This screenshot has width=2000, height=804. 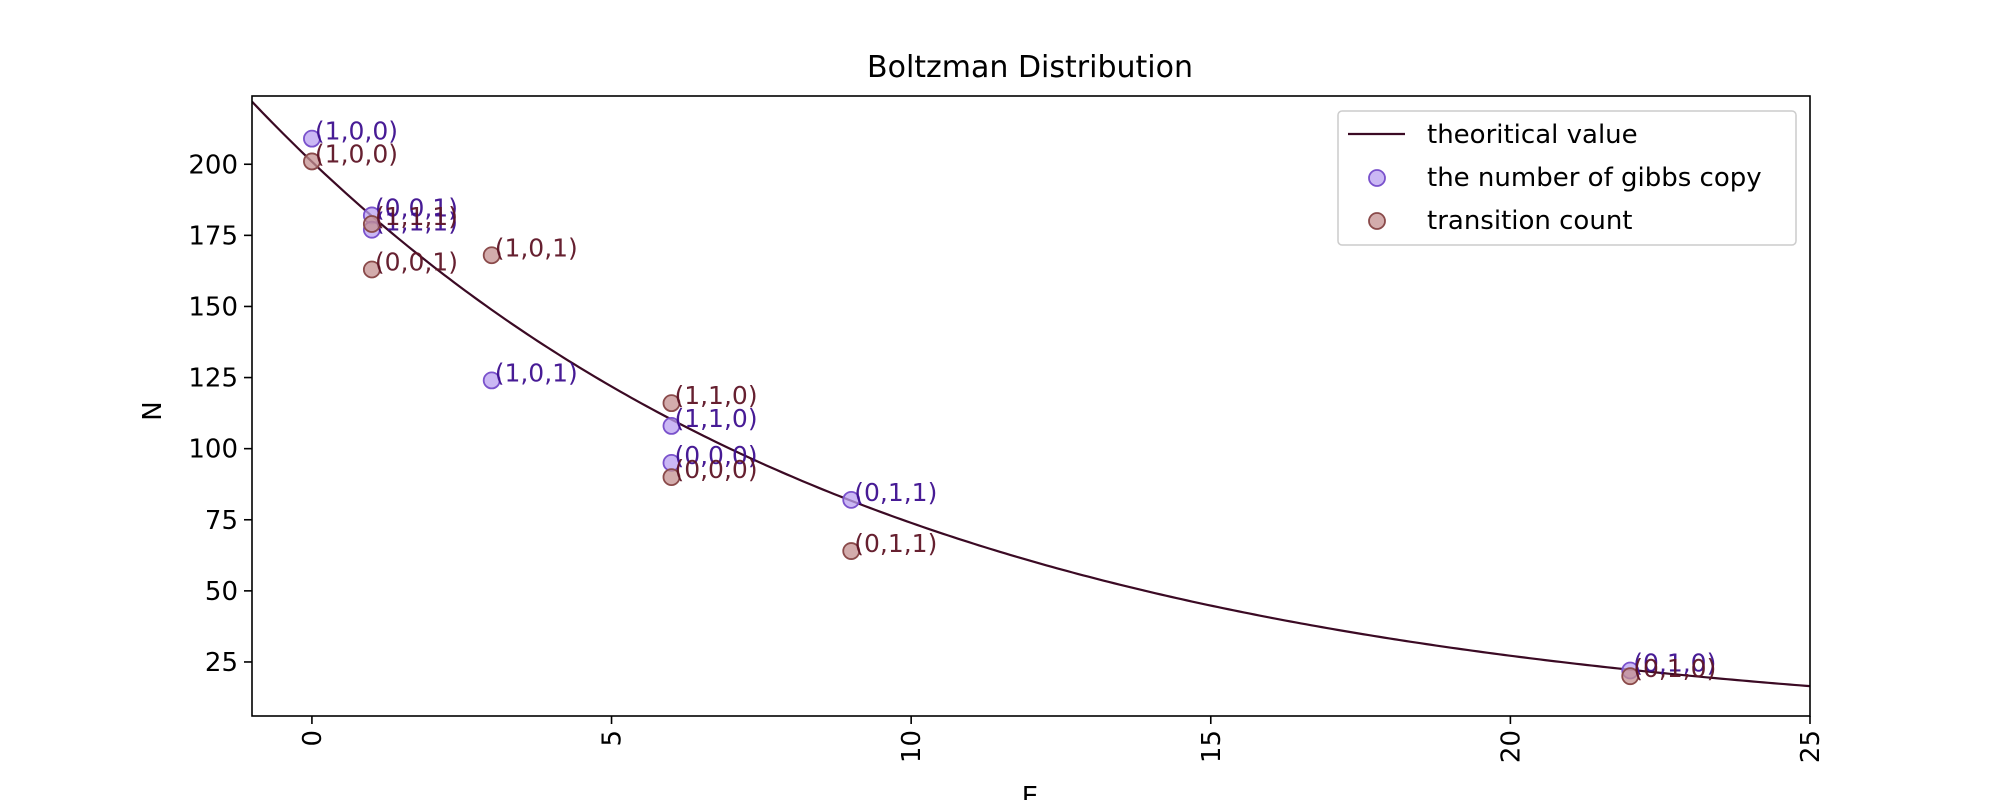 What do you see at coordinates (313, 738) in the screenshot?
I see `x-tick-label: 0` at bounding box center [313, 738].